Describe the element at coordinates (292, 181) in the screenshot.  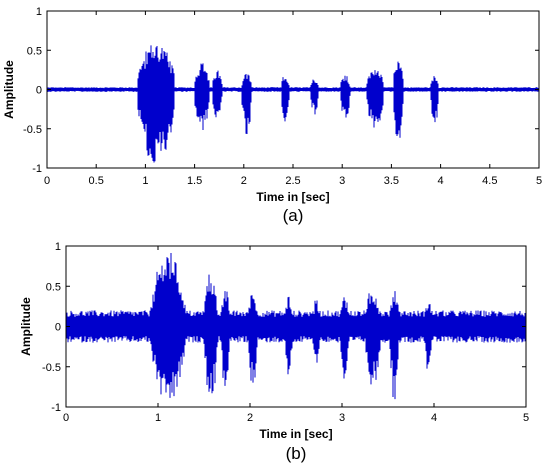
I see `x-tick-label: 2.5` at that location.